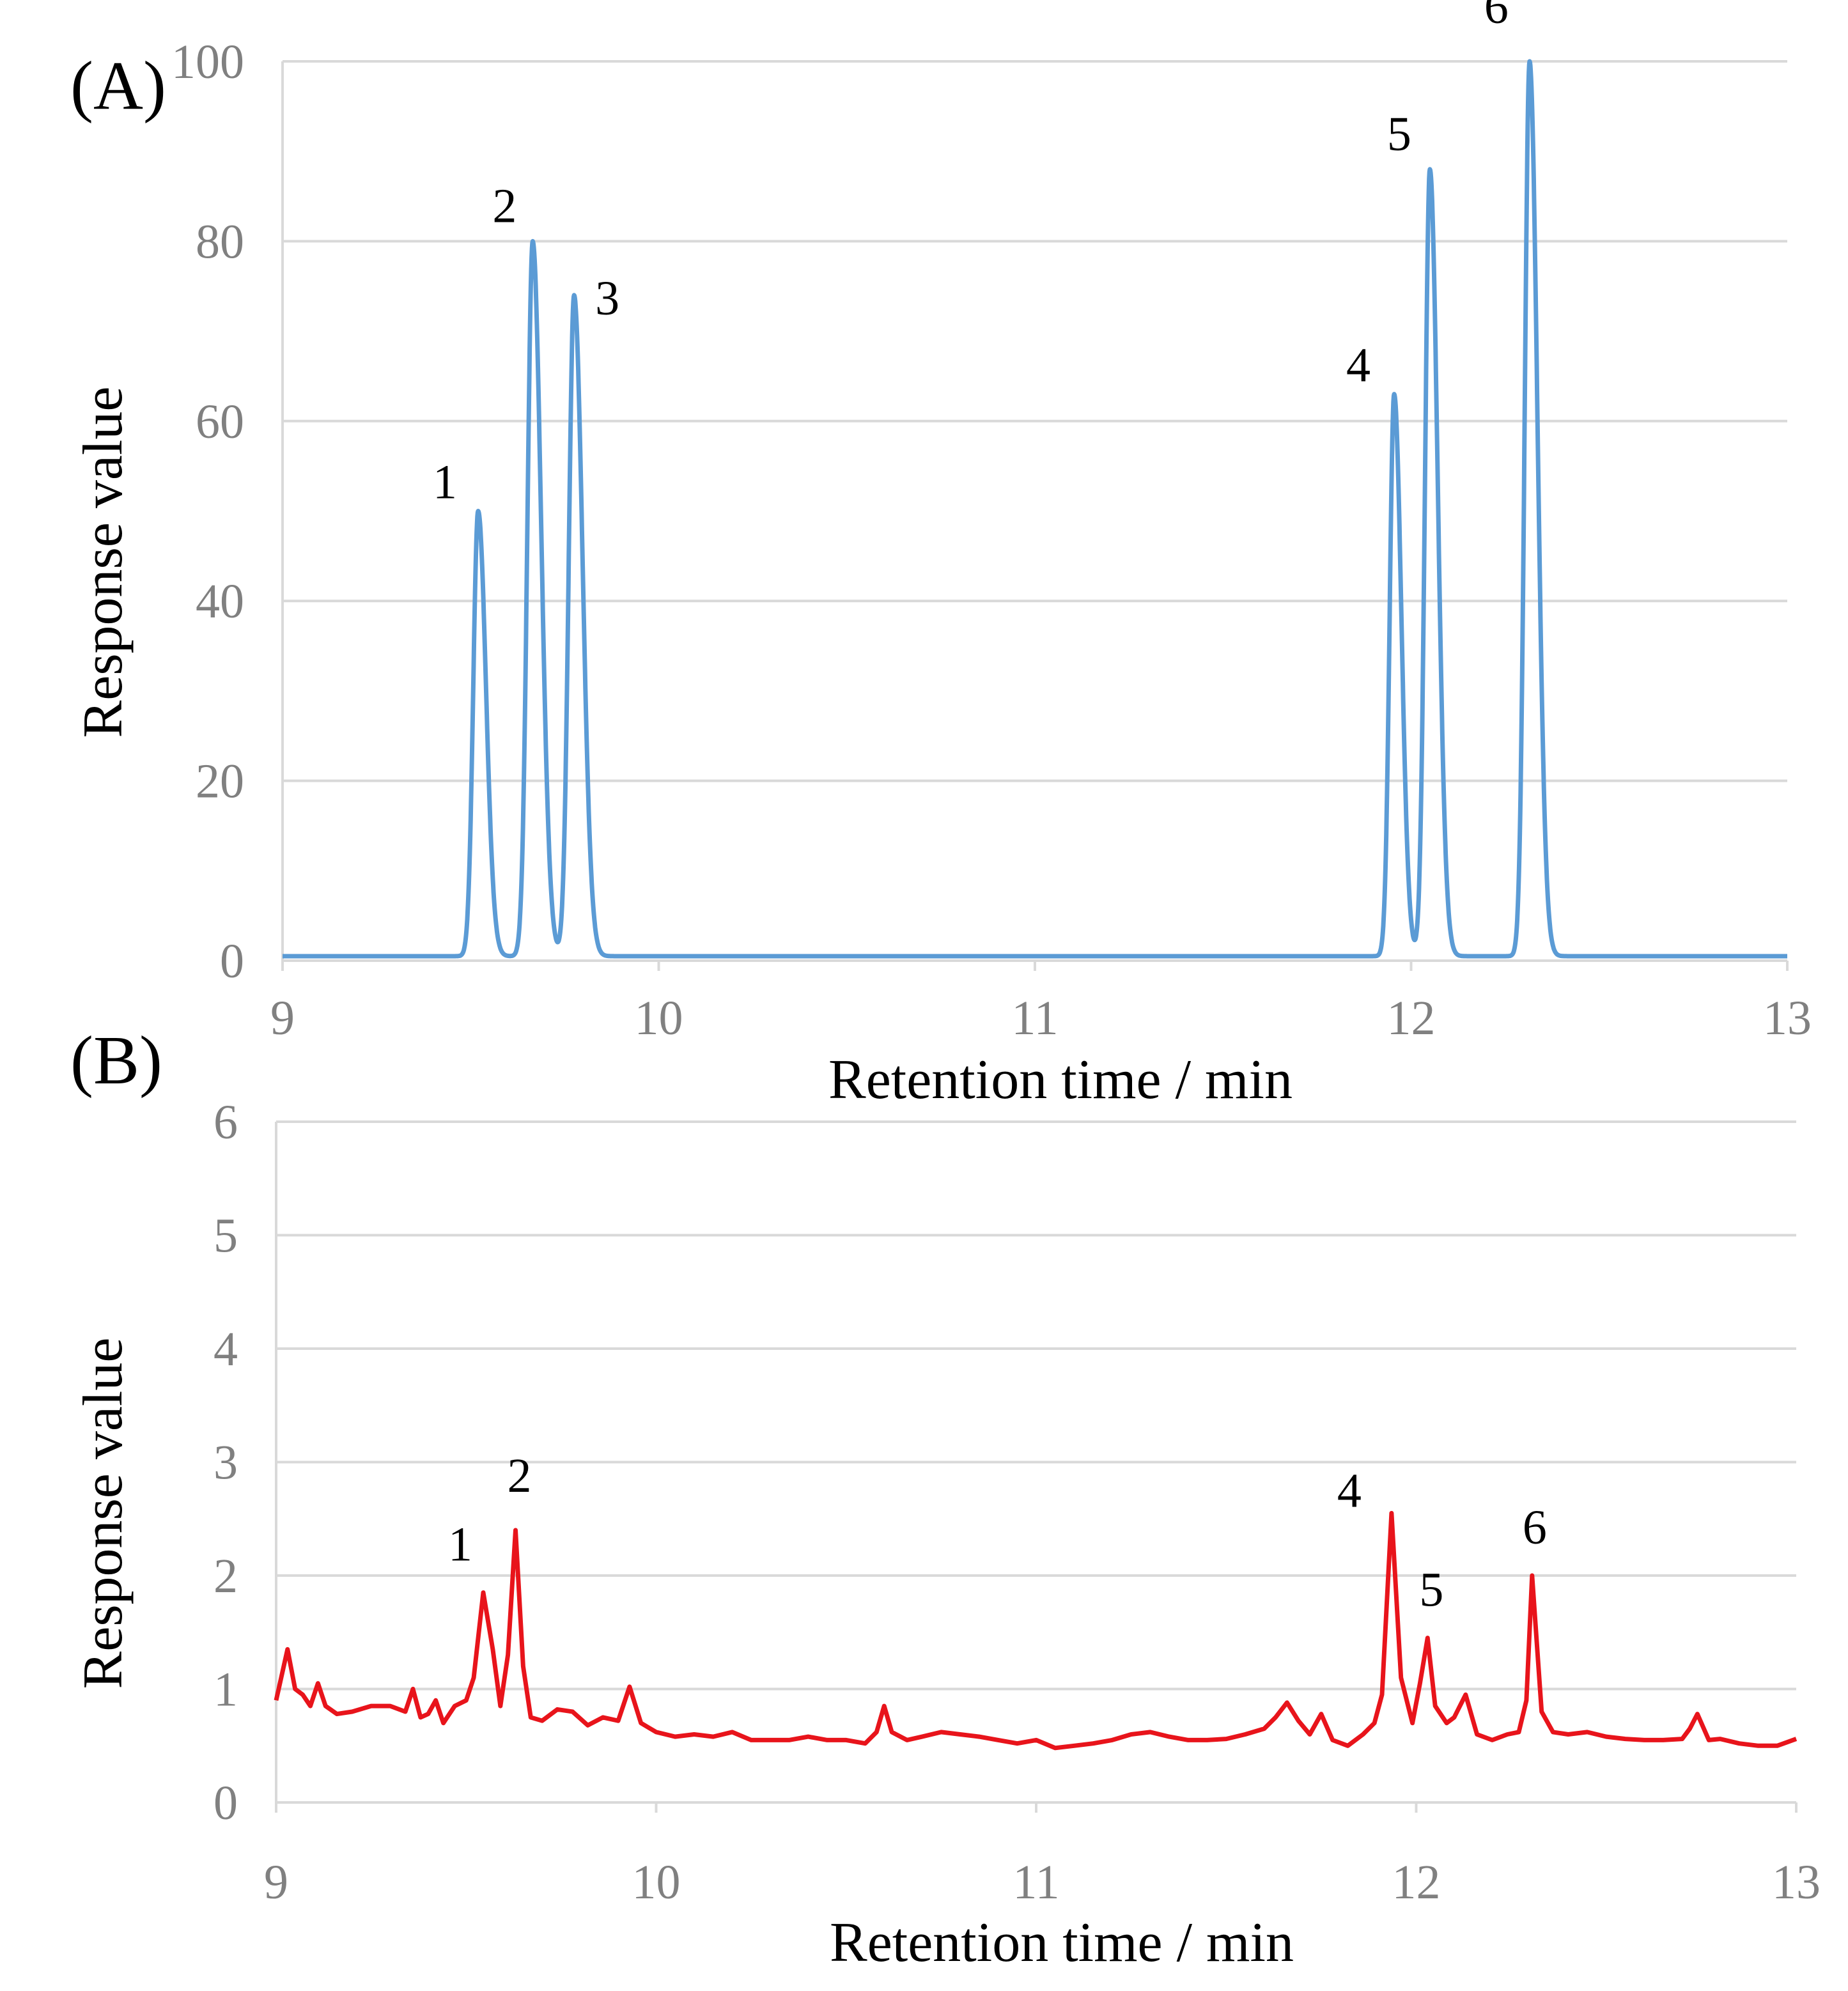 This screenshot has width=1848, height=1991. Describe the element at coordinates (220, 782) in the screenshot. I see `y-tick-label: 20` at that location.